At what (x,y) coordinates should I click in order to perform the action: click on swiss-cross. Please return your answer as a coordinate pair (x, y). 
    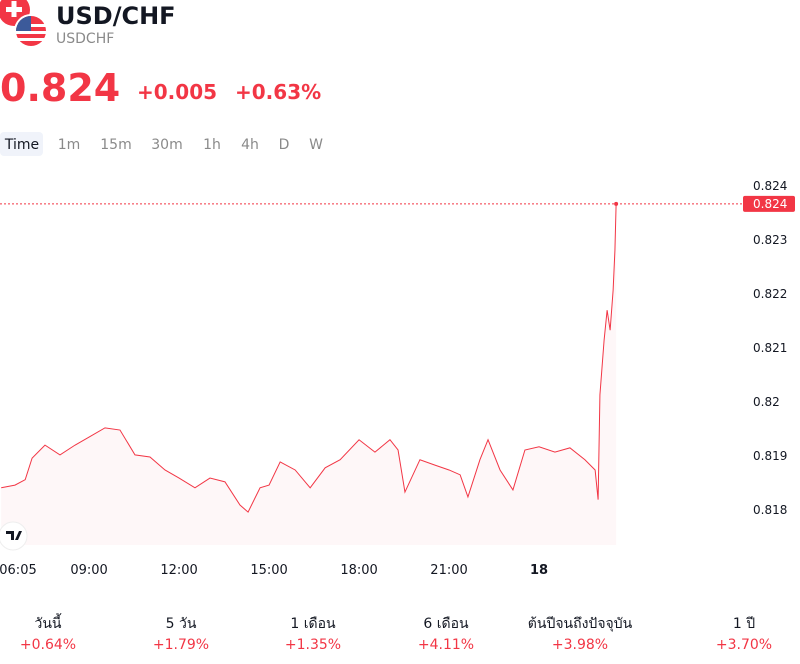
    Looking at the image, I should click on (14, 9).